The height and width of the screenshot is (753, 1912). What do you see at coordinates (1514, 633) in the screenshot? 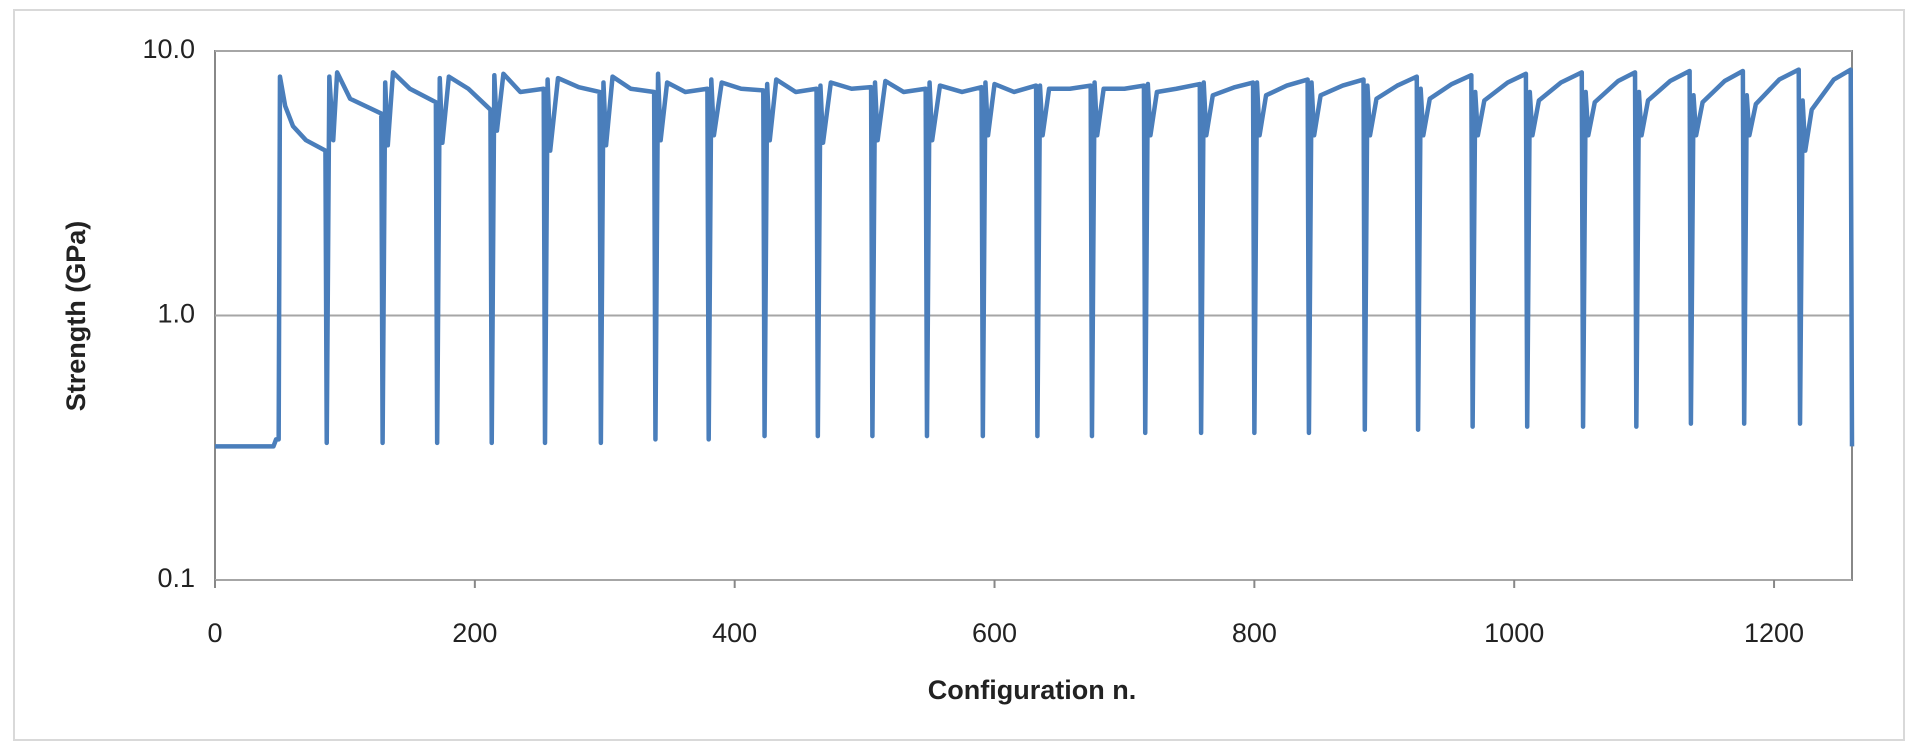
I see `x-tick-label: 1000` at bounding box center [1514, 633].